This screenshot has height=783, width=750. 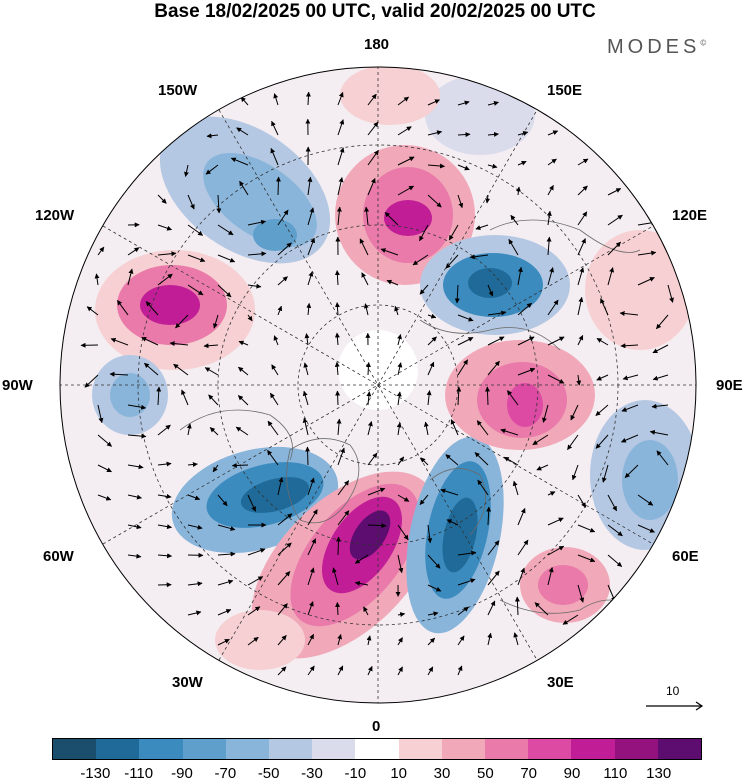 I want to click on lon-label-30e: 30E, so click(x=560, y=682).